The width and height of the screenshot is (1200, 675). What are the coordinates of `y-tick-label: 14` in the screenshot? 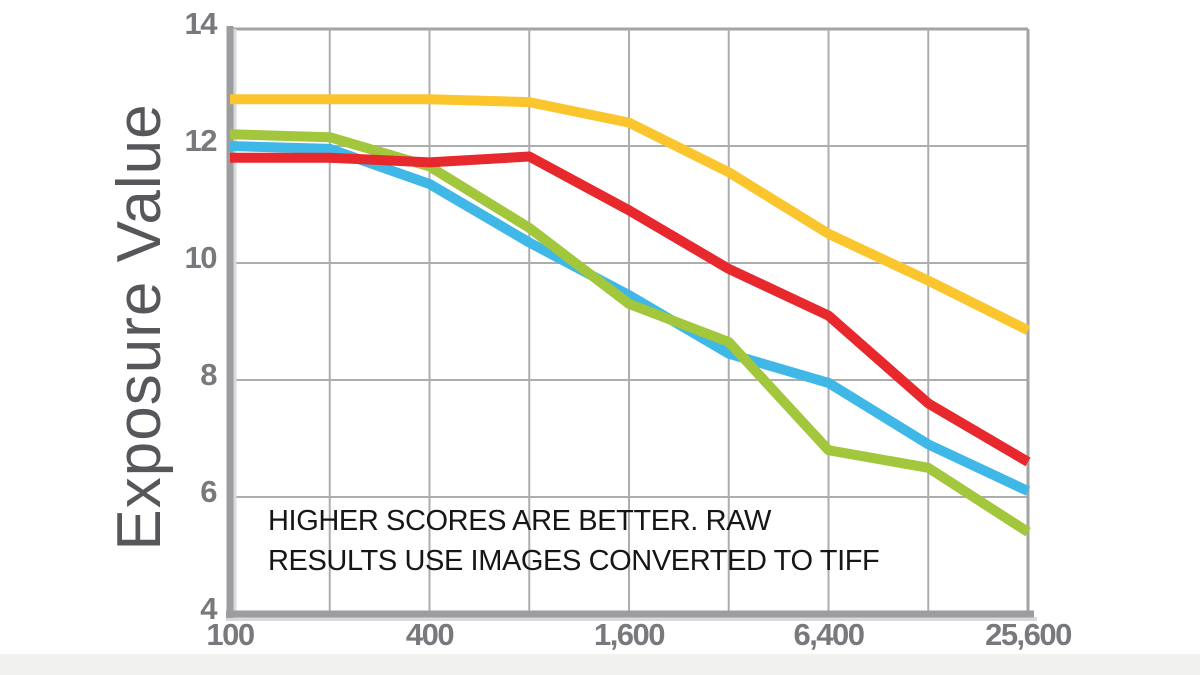 It's located at (202, 23).